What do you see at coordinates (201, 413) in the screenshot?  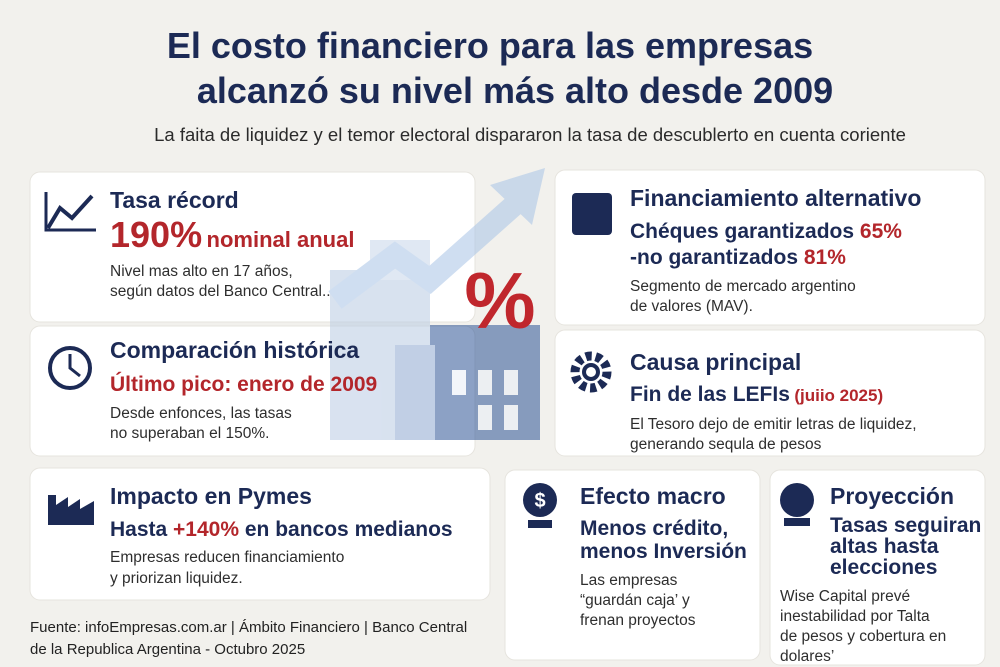 I see `card-body: Desde enfonces, las tasas` at bounding box center [201, 413].